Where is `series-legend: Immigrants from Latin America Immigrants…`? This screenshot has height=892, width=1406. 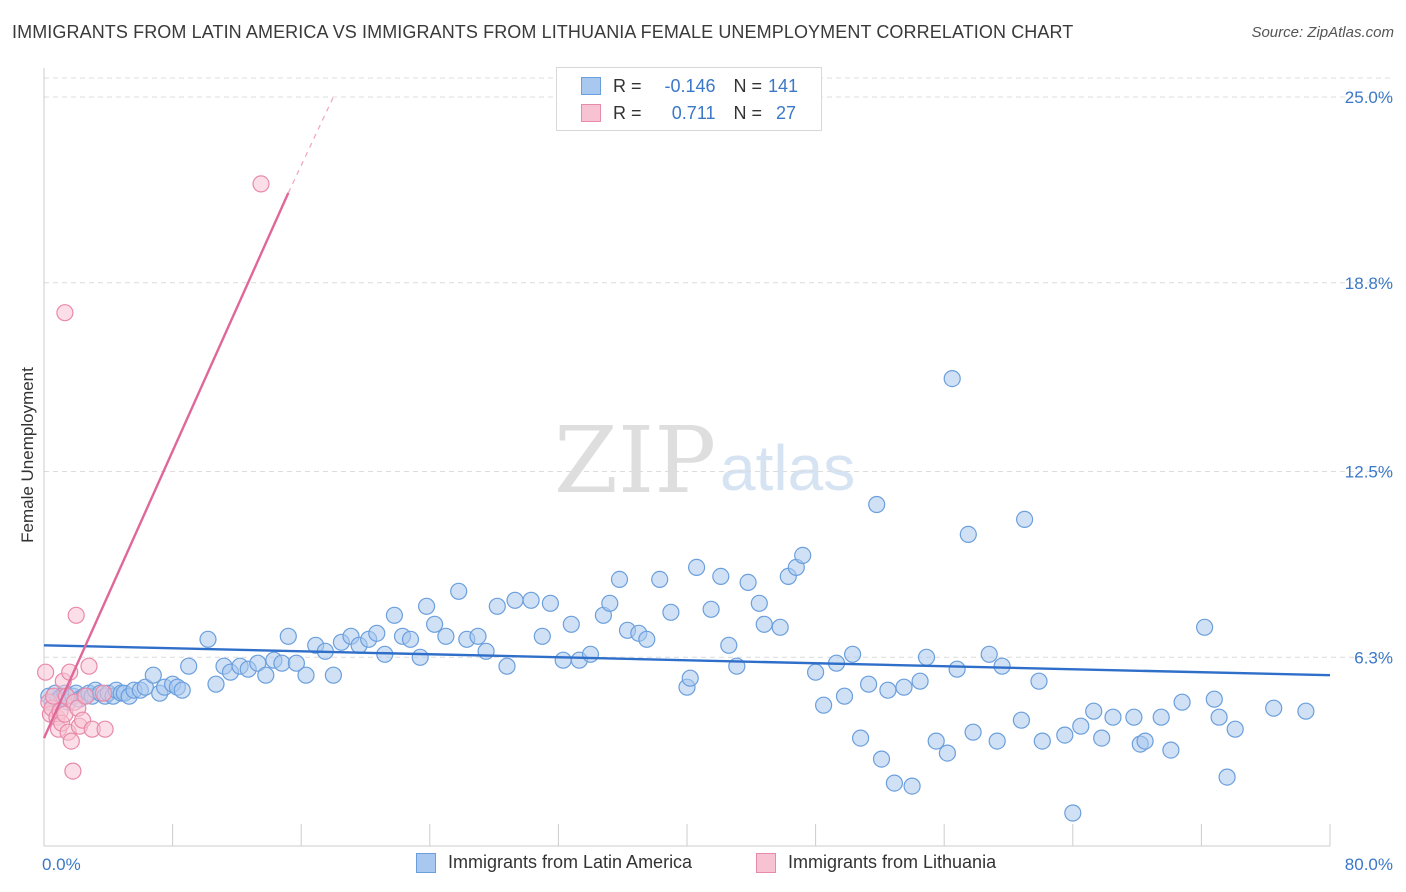 series-legend: Immigrants from Latin America Immigrants… is located at coordinates (703, 865).